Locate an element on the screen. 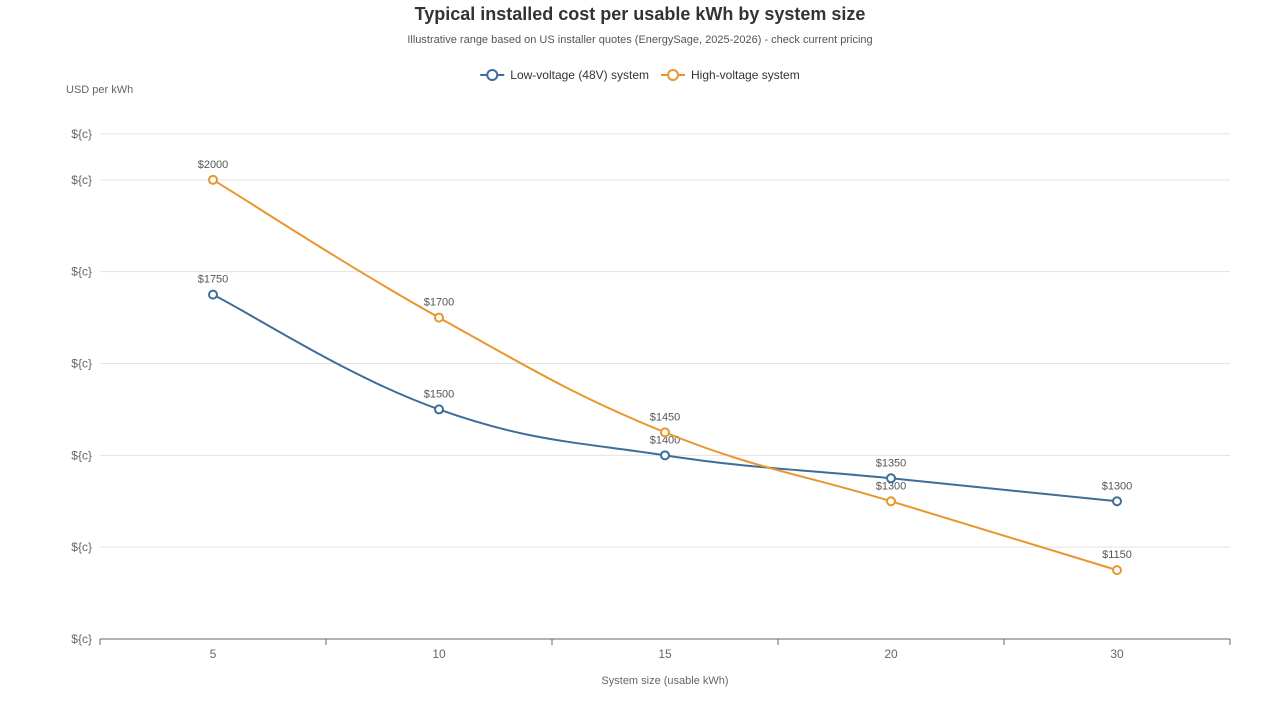 This screenshot has height=720, width=1280. x-axis: 5 10 15 20 30 is located at coordinates (665, 649).